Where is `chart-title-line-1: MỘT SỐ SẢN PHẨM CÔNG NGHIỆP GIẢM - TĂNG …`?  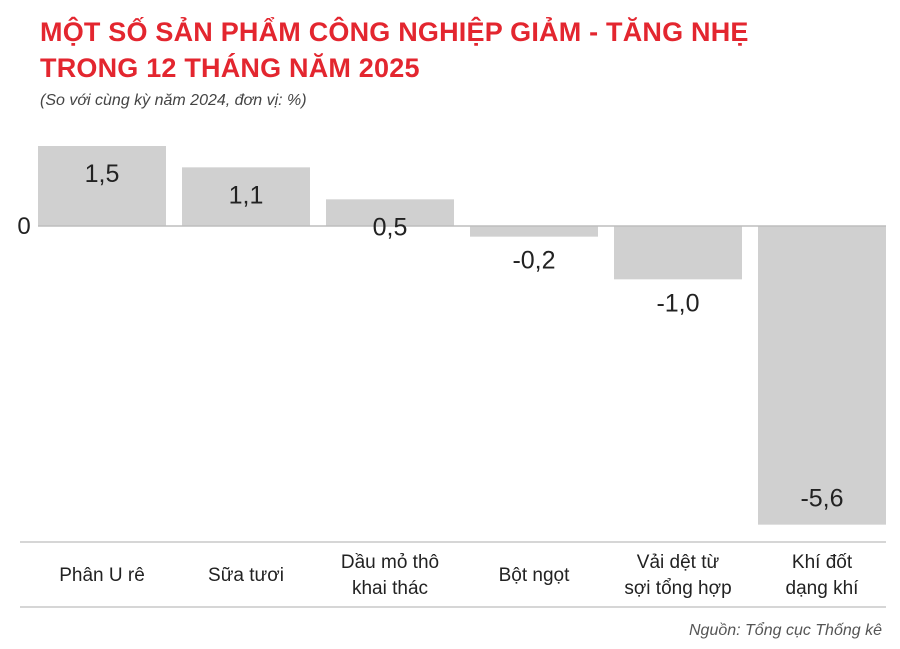
chart-title-line-1: MỘT SỐ SẢN PHẨM CÔNG NGHIỆP GIẢM - TĂNG … is located at coordinates (394, 32).